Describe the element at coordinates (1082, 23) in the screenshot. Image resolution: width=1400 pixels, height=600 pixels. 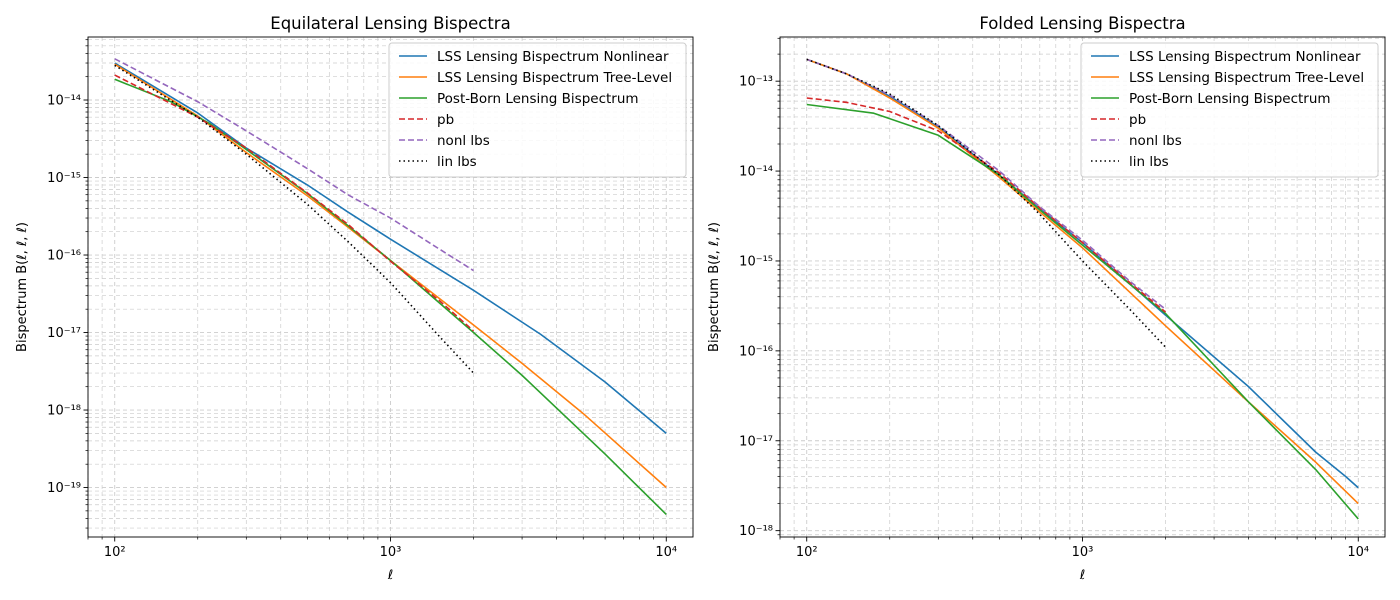
I see `chart-title: Folded Lensing Bispectra` at that location.